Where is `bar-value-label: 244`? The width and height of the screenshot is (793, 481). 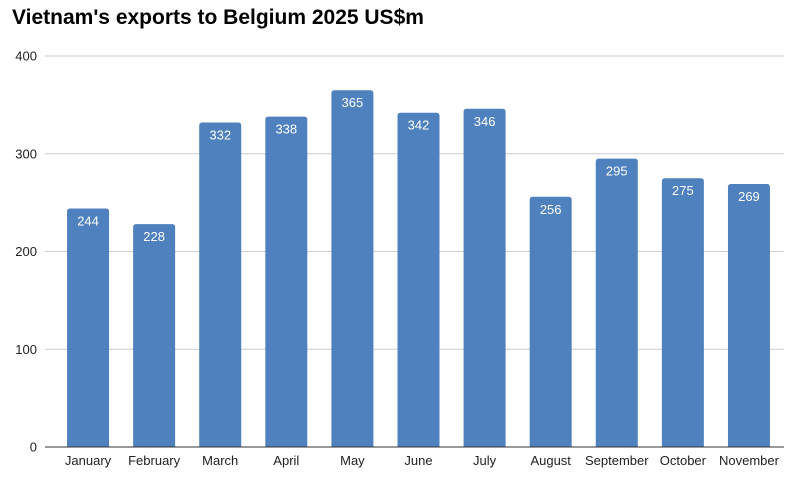 bar-value-label: 244 is located at coordinates (88, 220).